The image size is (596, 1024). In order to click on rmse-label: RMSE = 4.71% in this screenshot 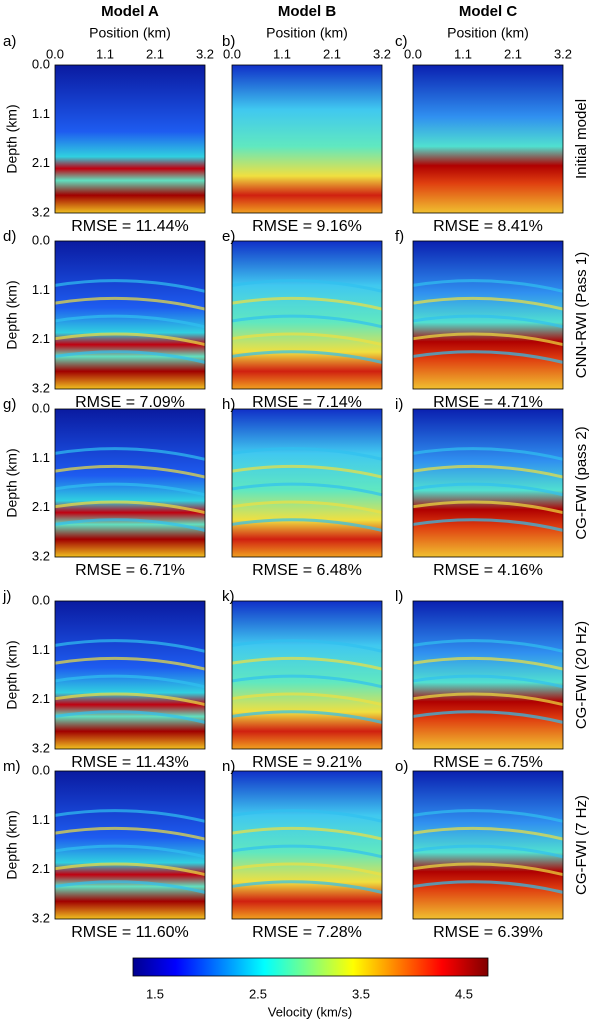, I will do `click(488, 402)`.